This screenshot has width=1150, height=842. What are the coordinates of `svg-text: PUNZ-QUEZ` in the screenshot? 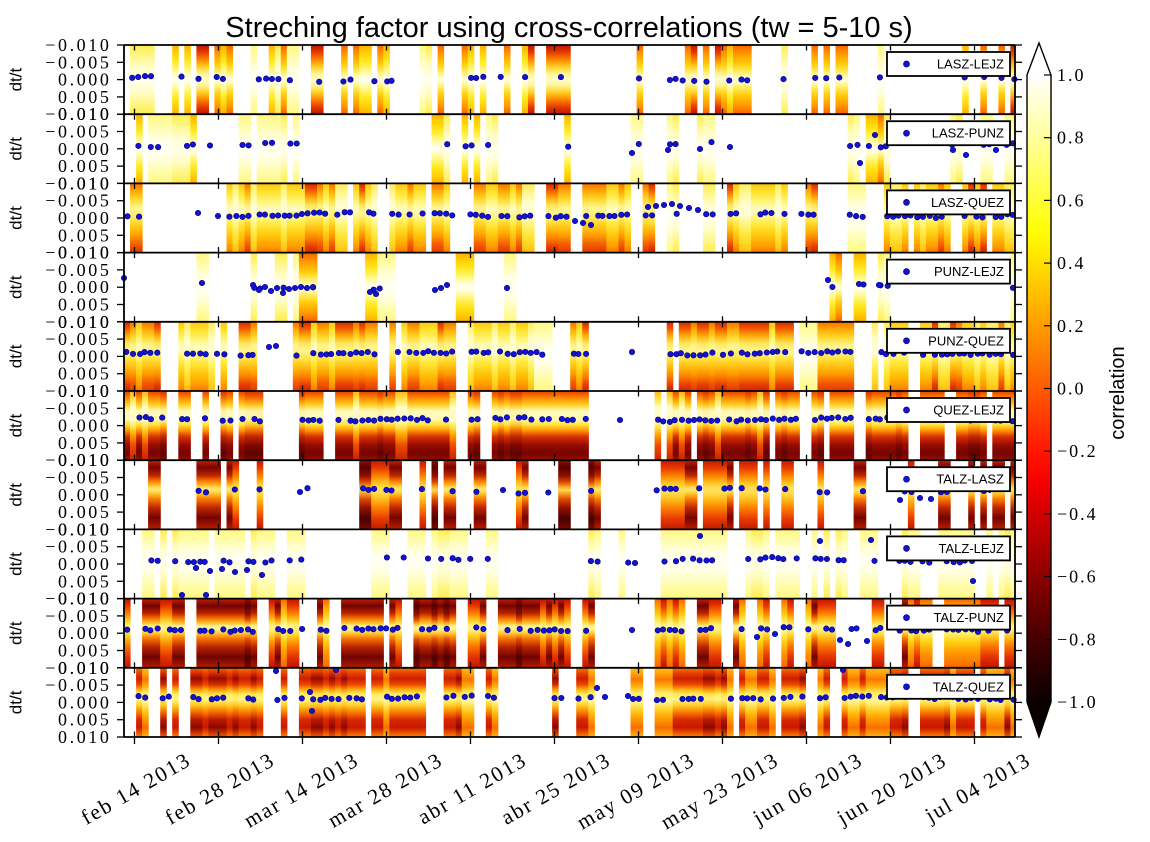 It's located at (966, 340).